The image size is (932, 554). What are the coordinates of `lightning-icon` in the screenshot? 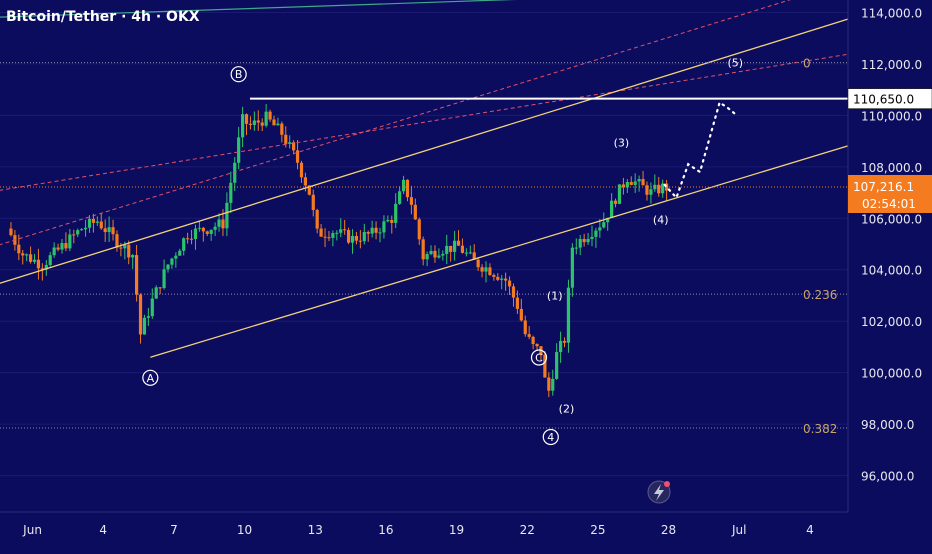 It's located at (659, 492).